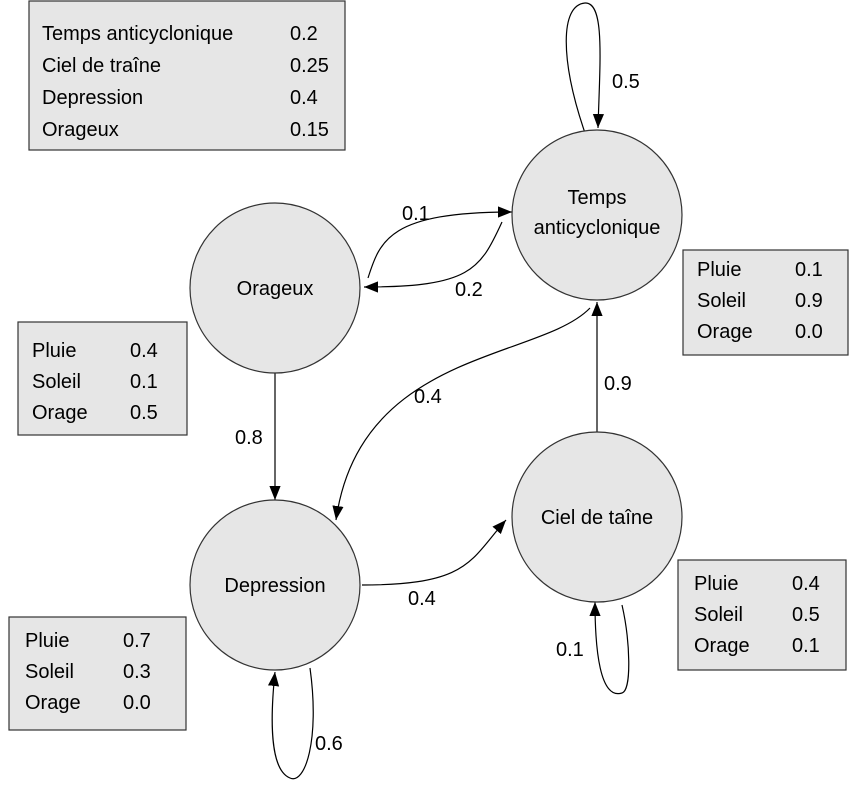 This screenshot has height=785, width=850. Describe the element at coordinates (137, 34) in the screenshot. I see `state-name: Temps anticyclonique` at that location.